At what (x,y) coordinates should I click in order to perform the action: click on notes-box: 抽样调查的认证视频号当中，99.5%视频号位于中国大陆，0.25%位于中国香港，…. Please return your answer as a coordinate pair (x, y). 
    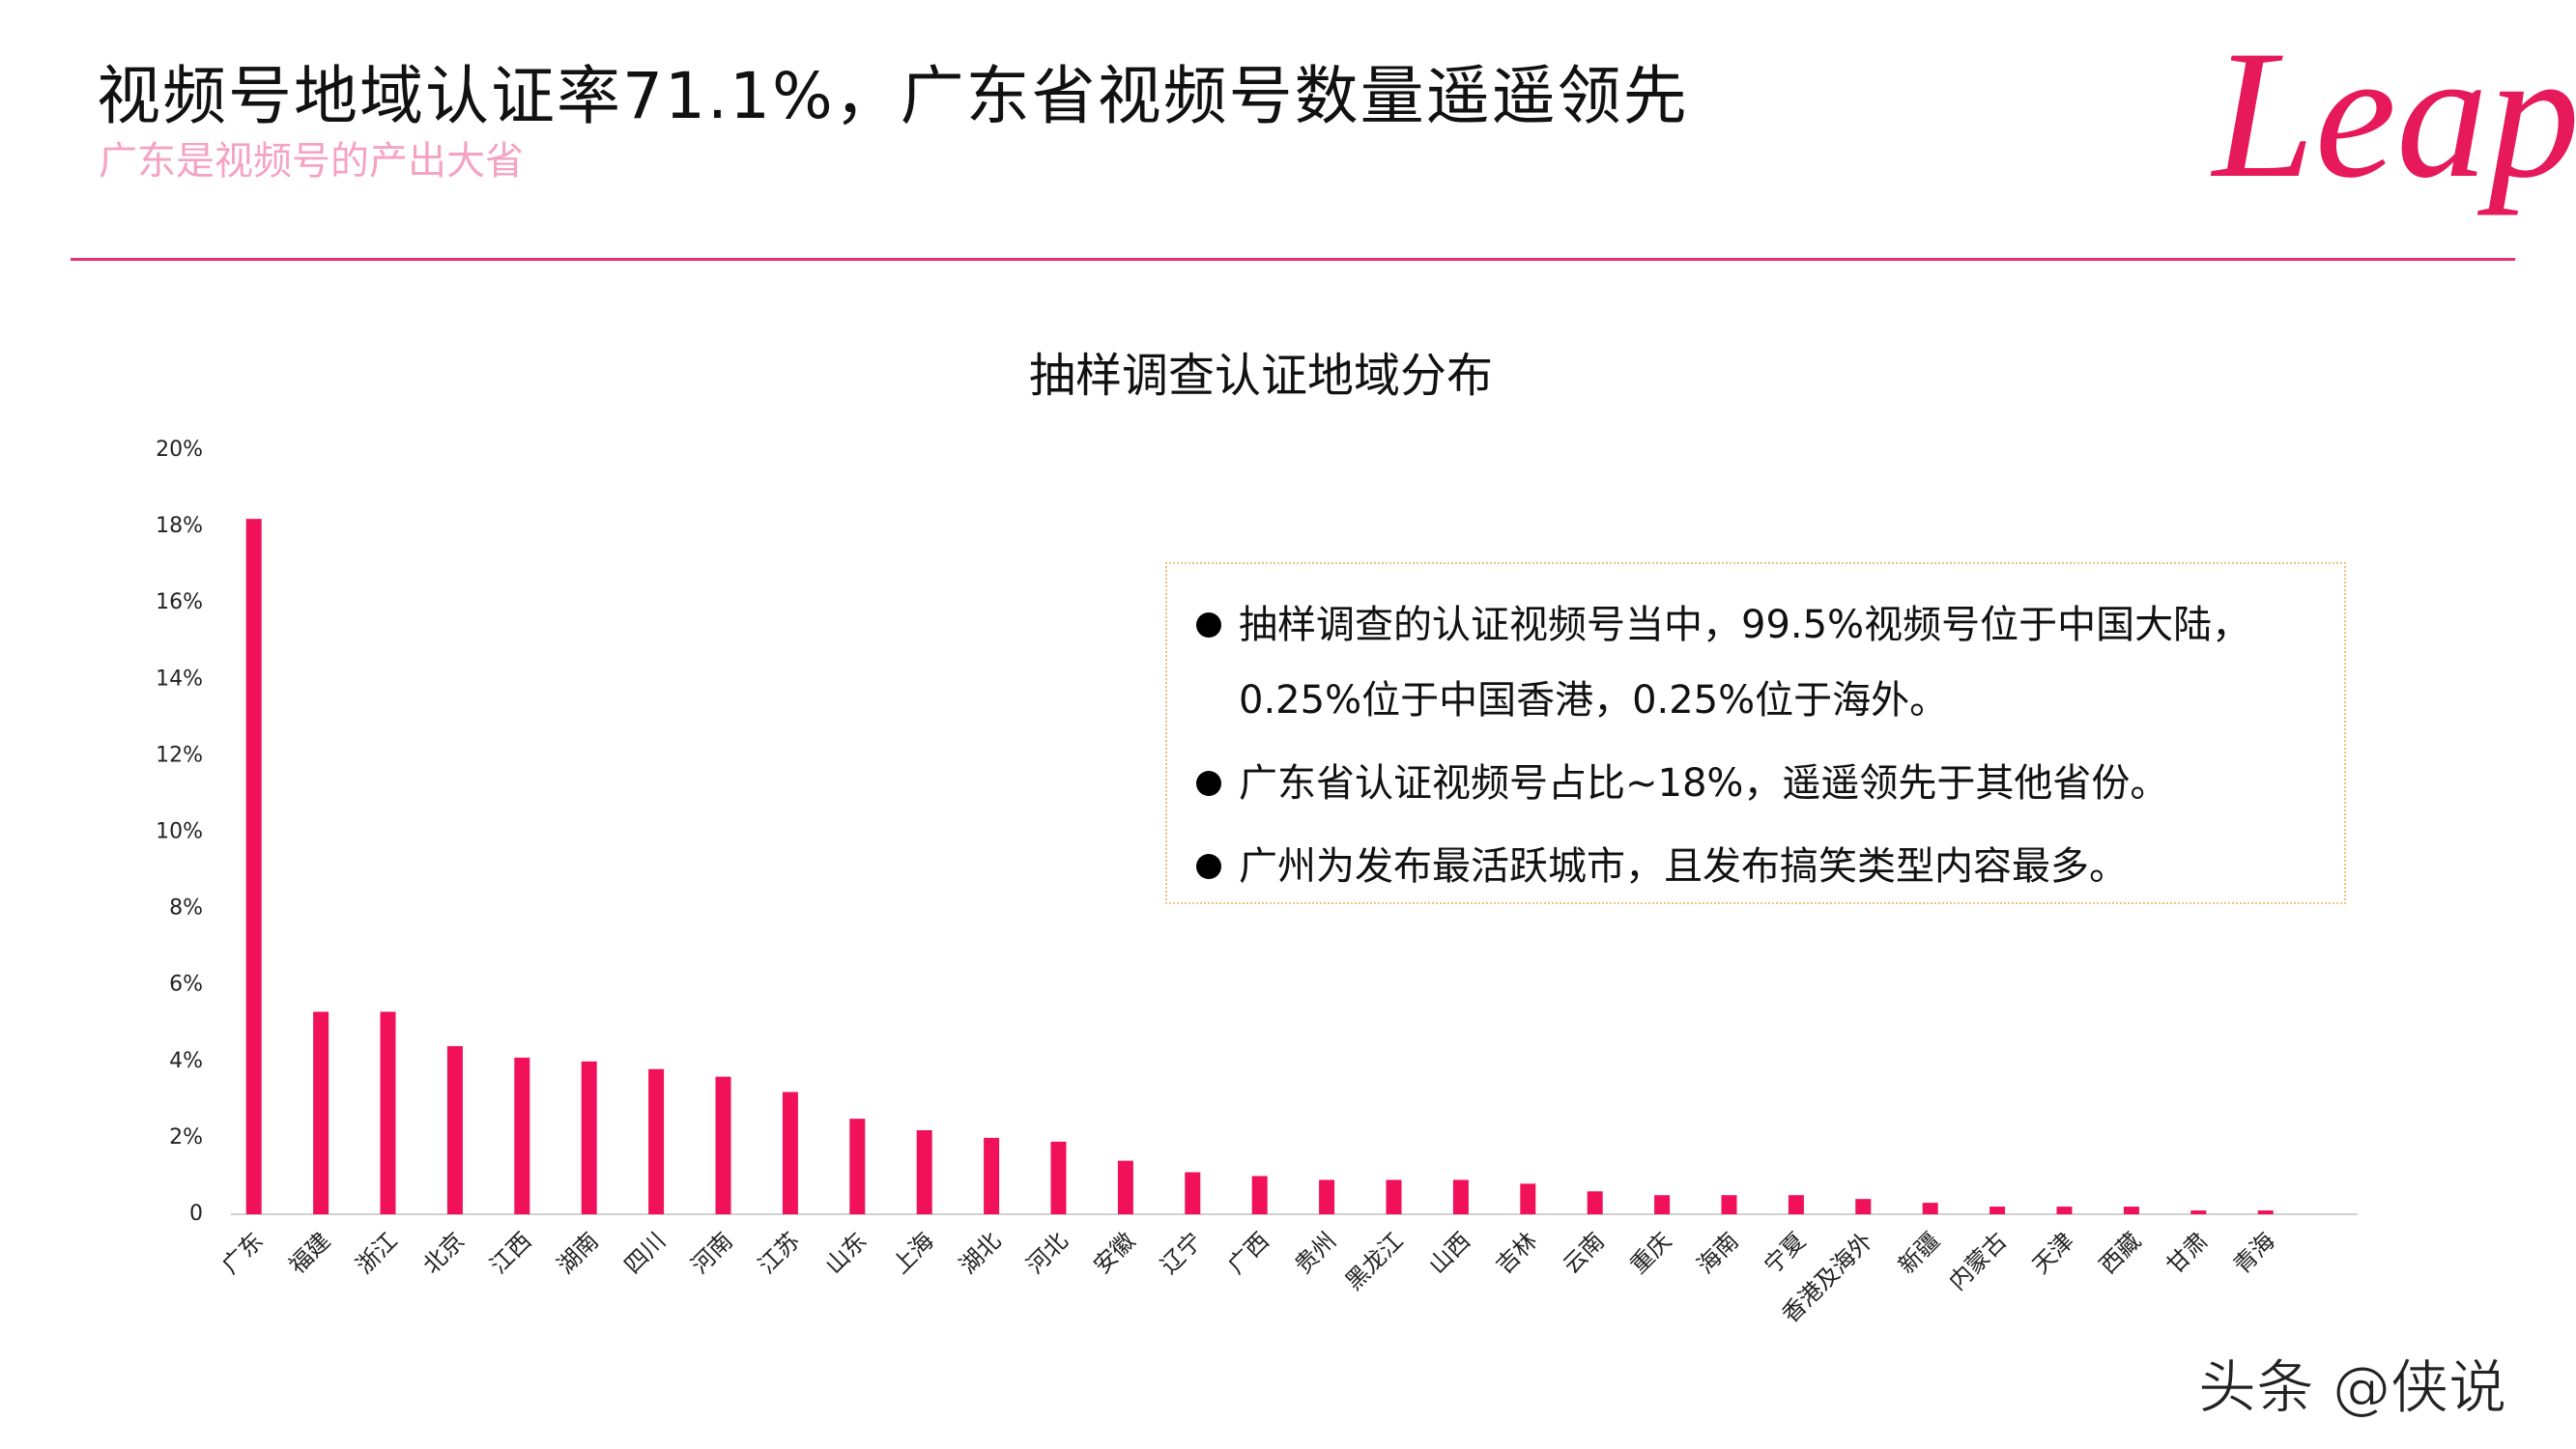
    Looking at the image, I should click on (1756, 733).